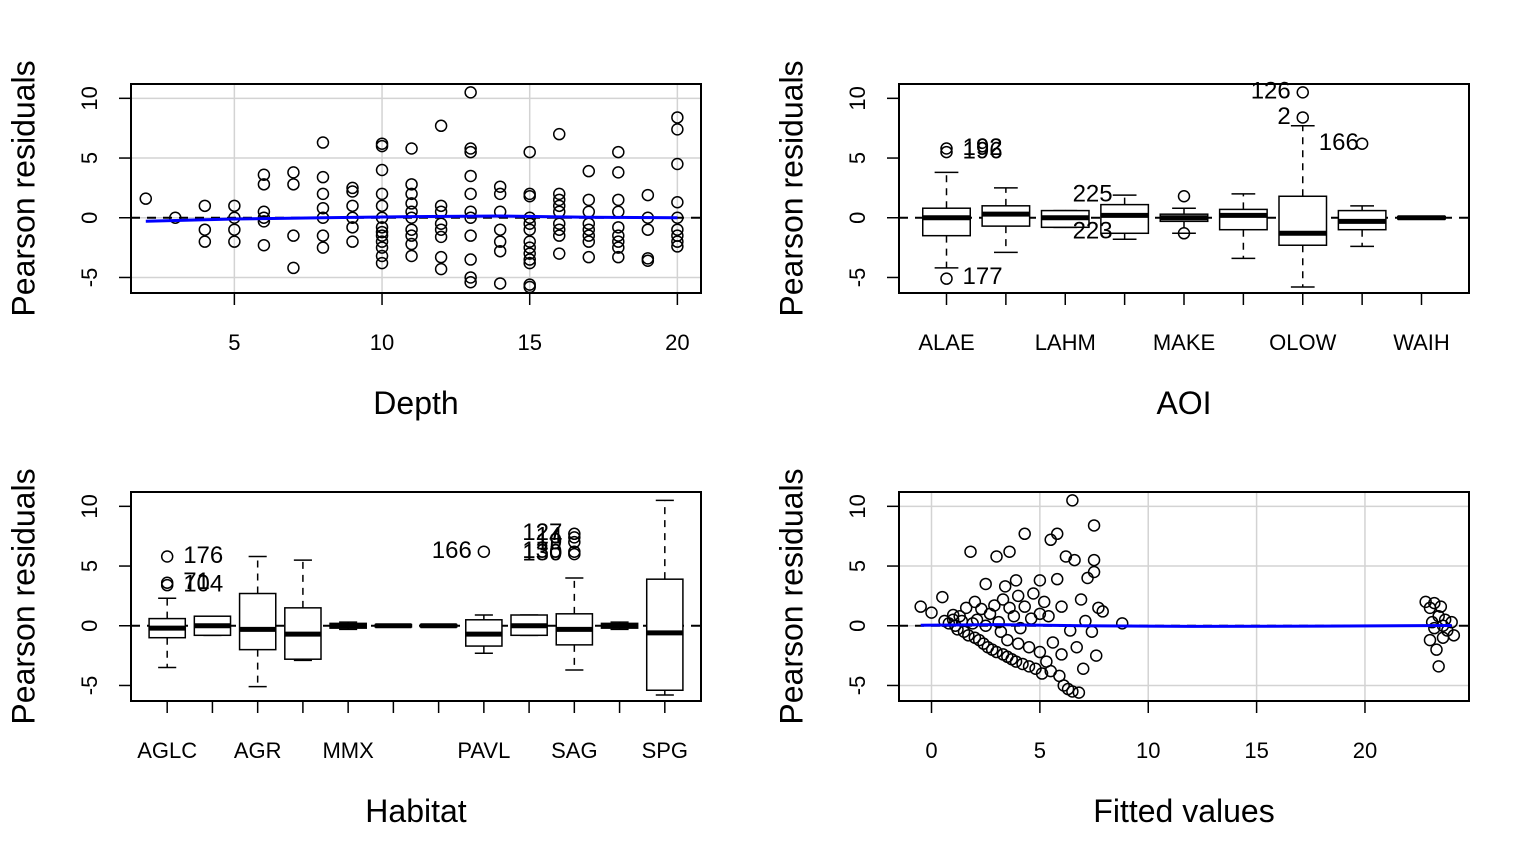 The width and height of the screenshot is (1536, 864). I want to click on outlier-label-8: 130, so click(542, 552).